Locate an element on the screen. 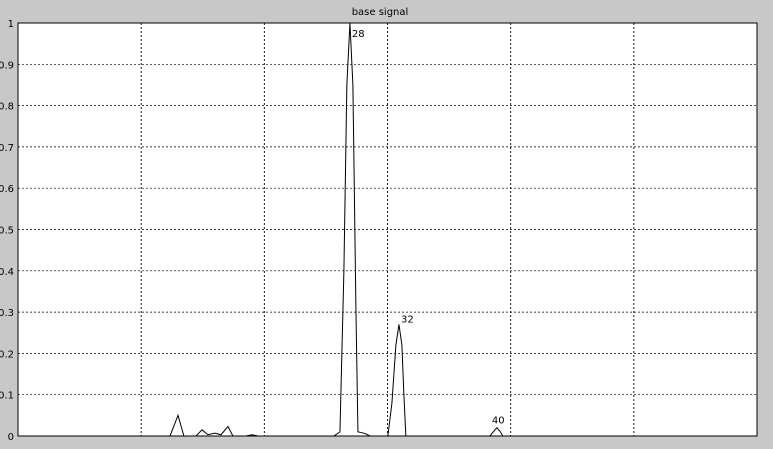 The height and width of the screenshot is (449, 773). y-tick-label: 0.8 is located at coordinates (7, 107).